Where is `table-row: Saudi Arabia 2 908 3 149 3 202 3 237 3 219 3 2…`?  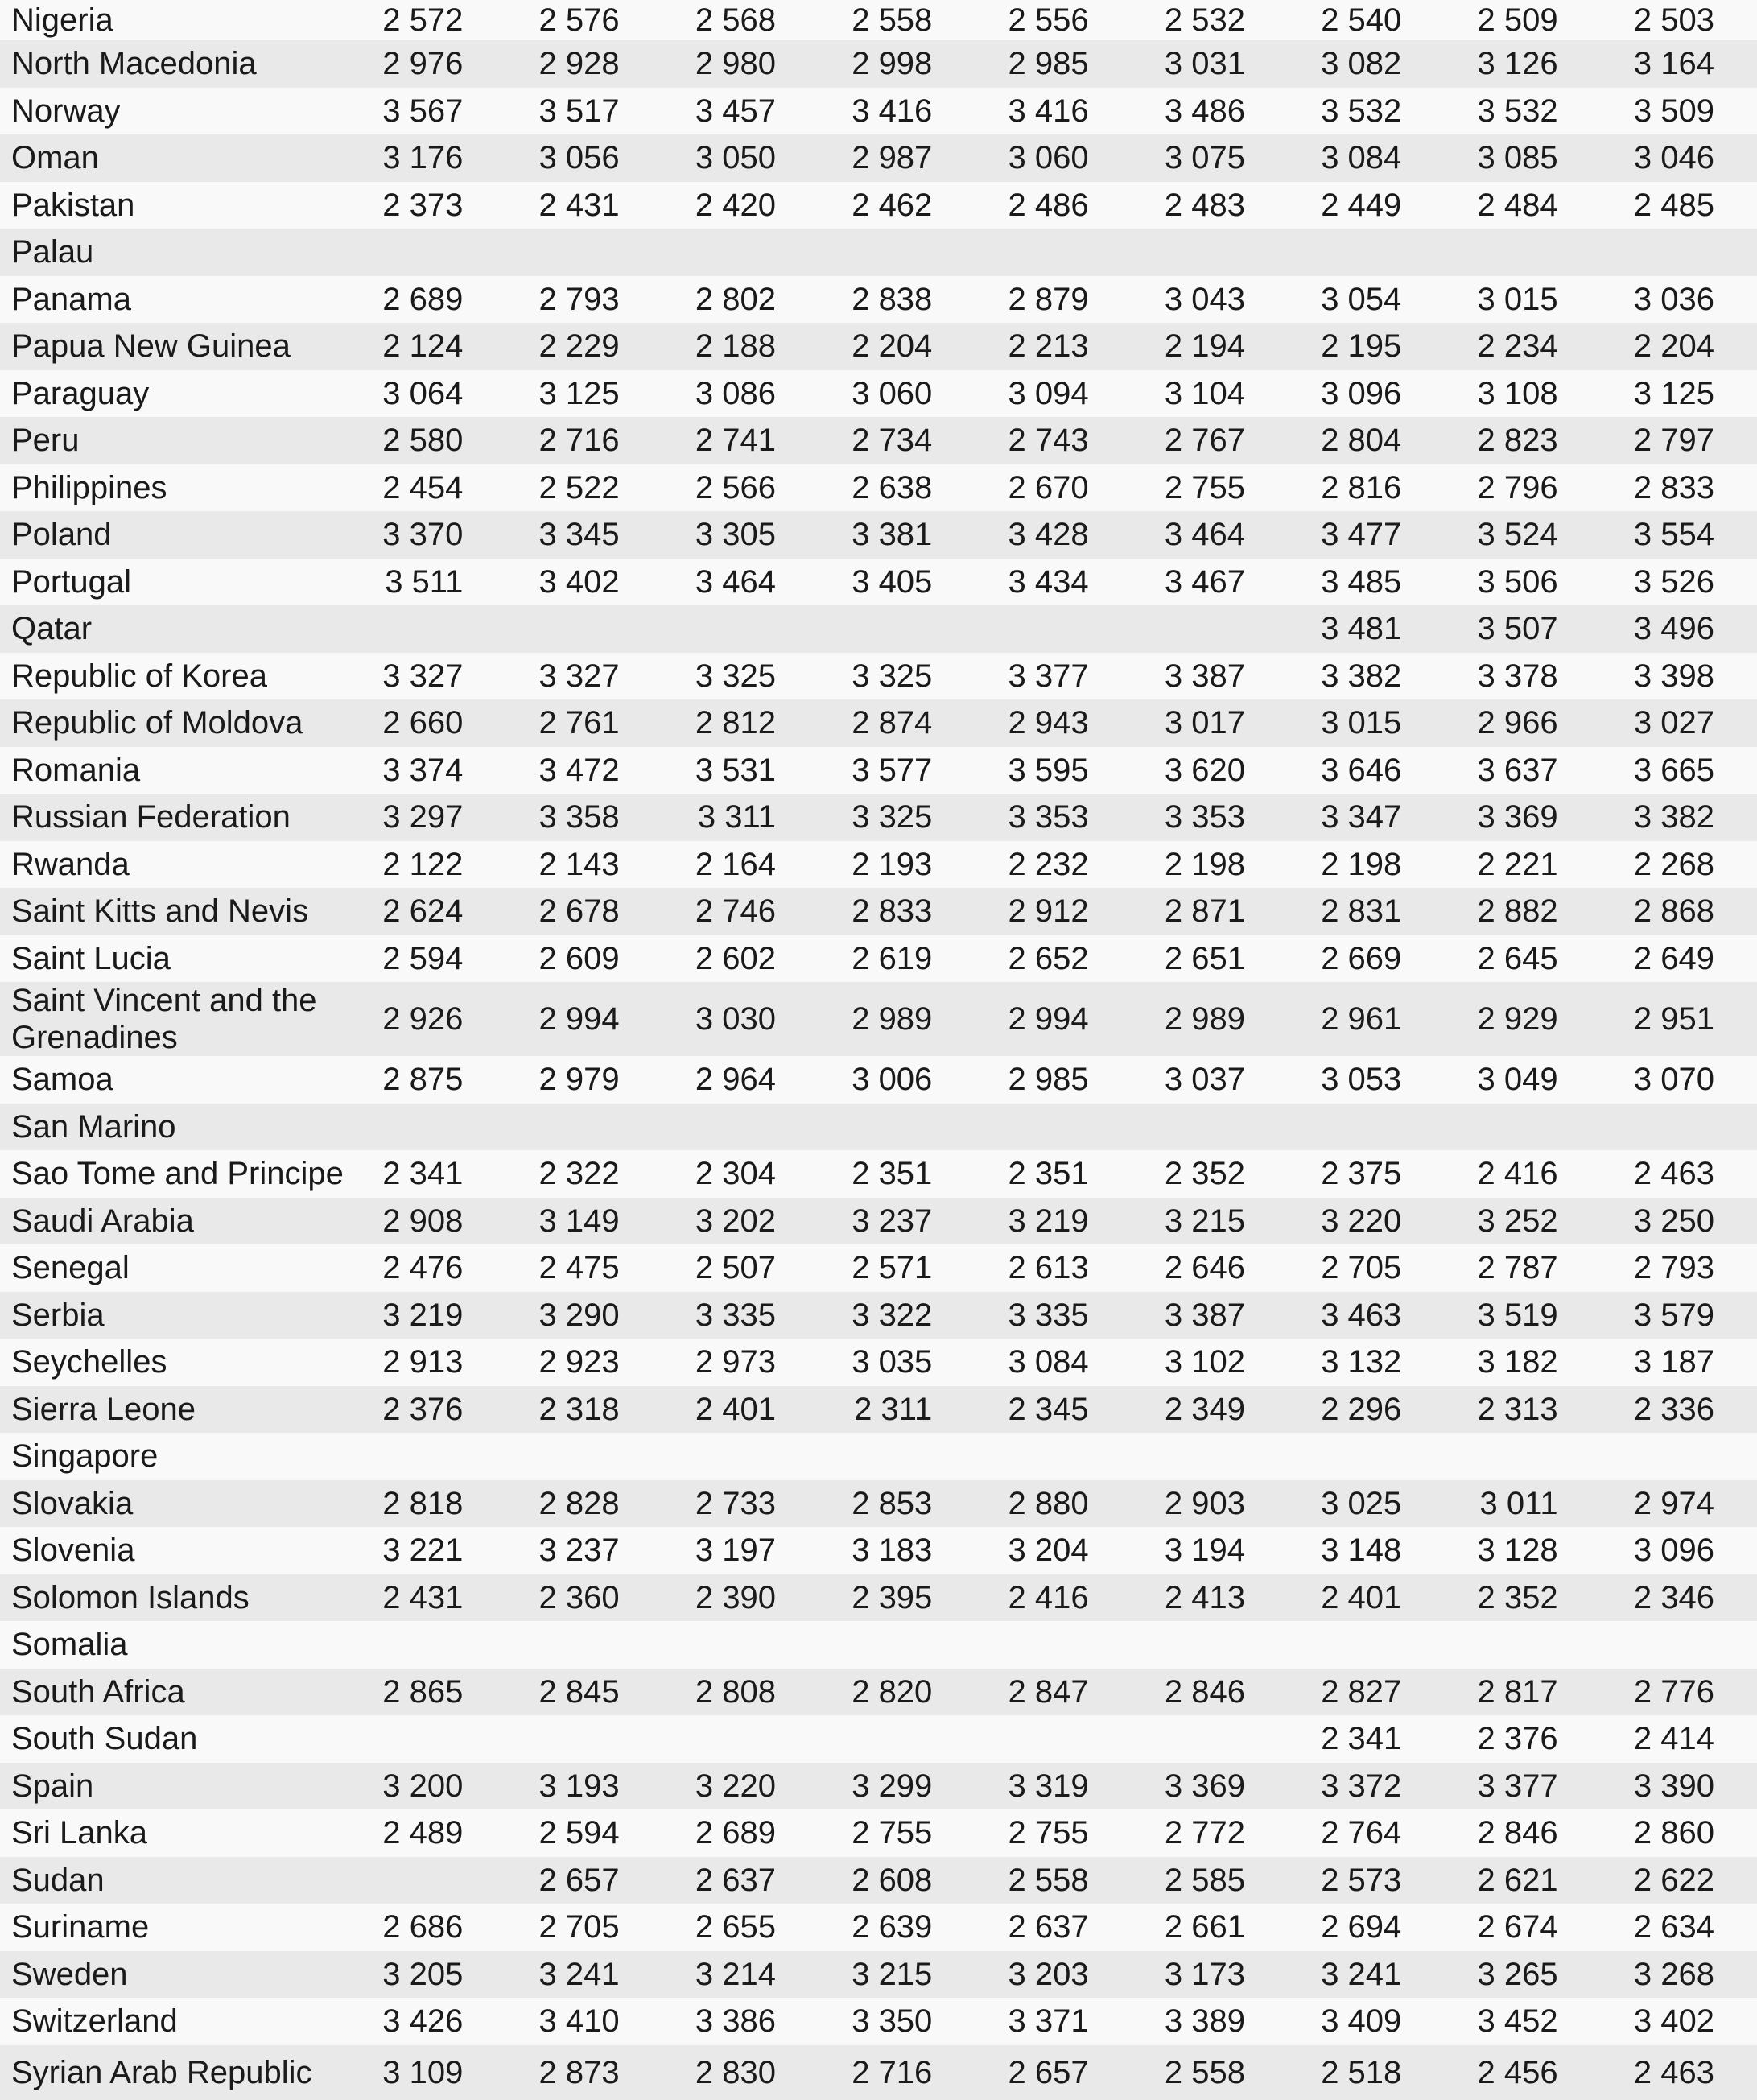 table-row: Saudi Arabia 2 908 3 149 3 202 3 237 3 219 3 2… is located at coordinates (878, 1220).